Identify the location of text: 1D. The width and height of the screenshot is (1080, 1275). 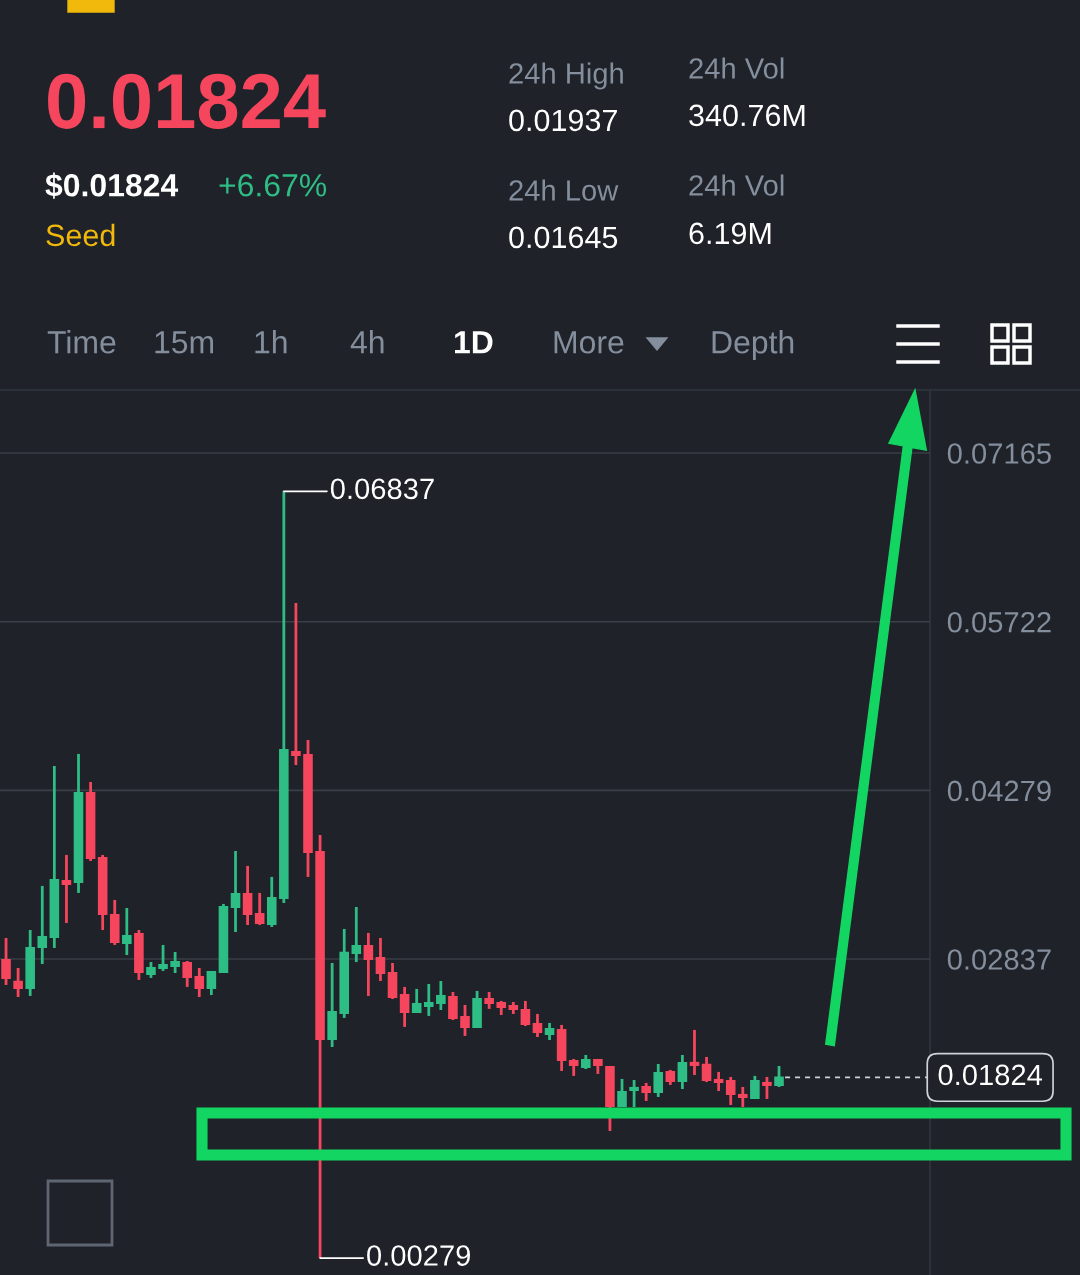
(474, 342).